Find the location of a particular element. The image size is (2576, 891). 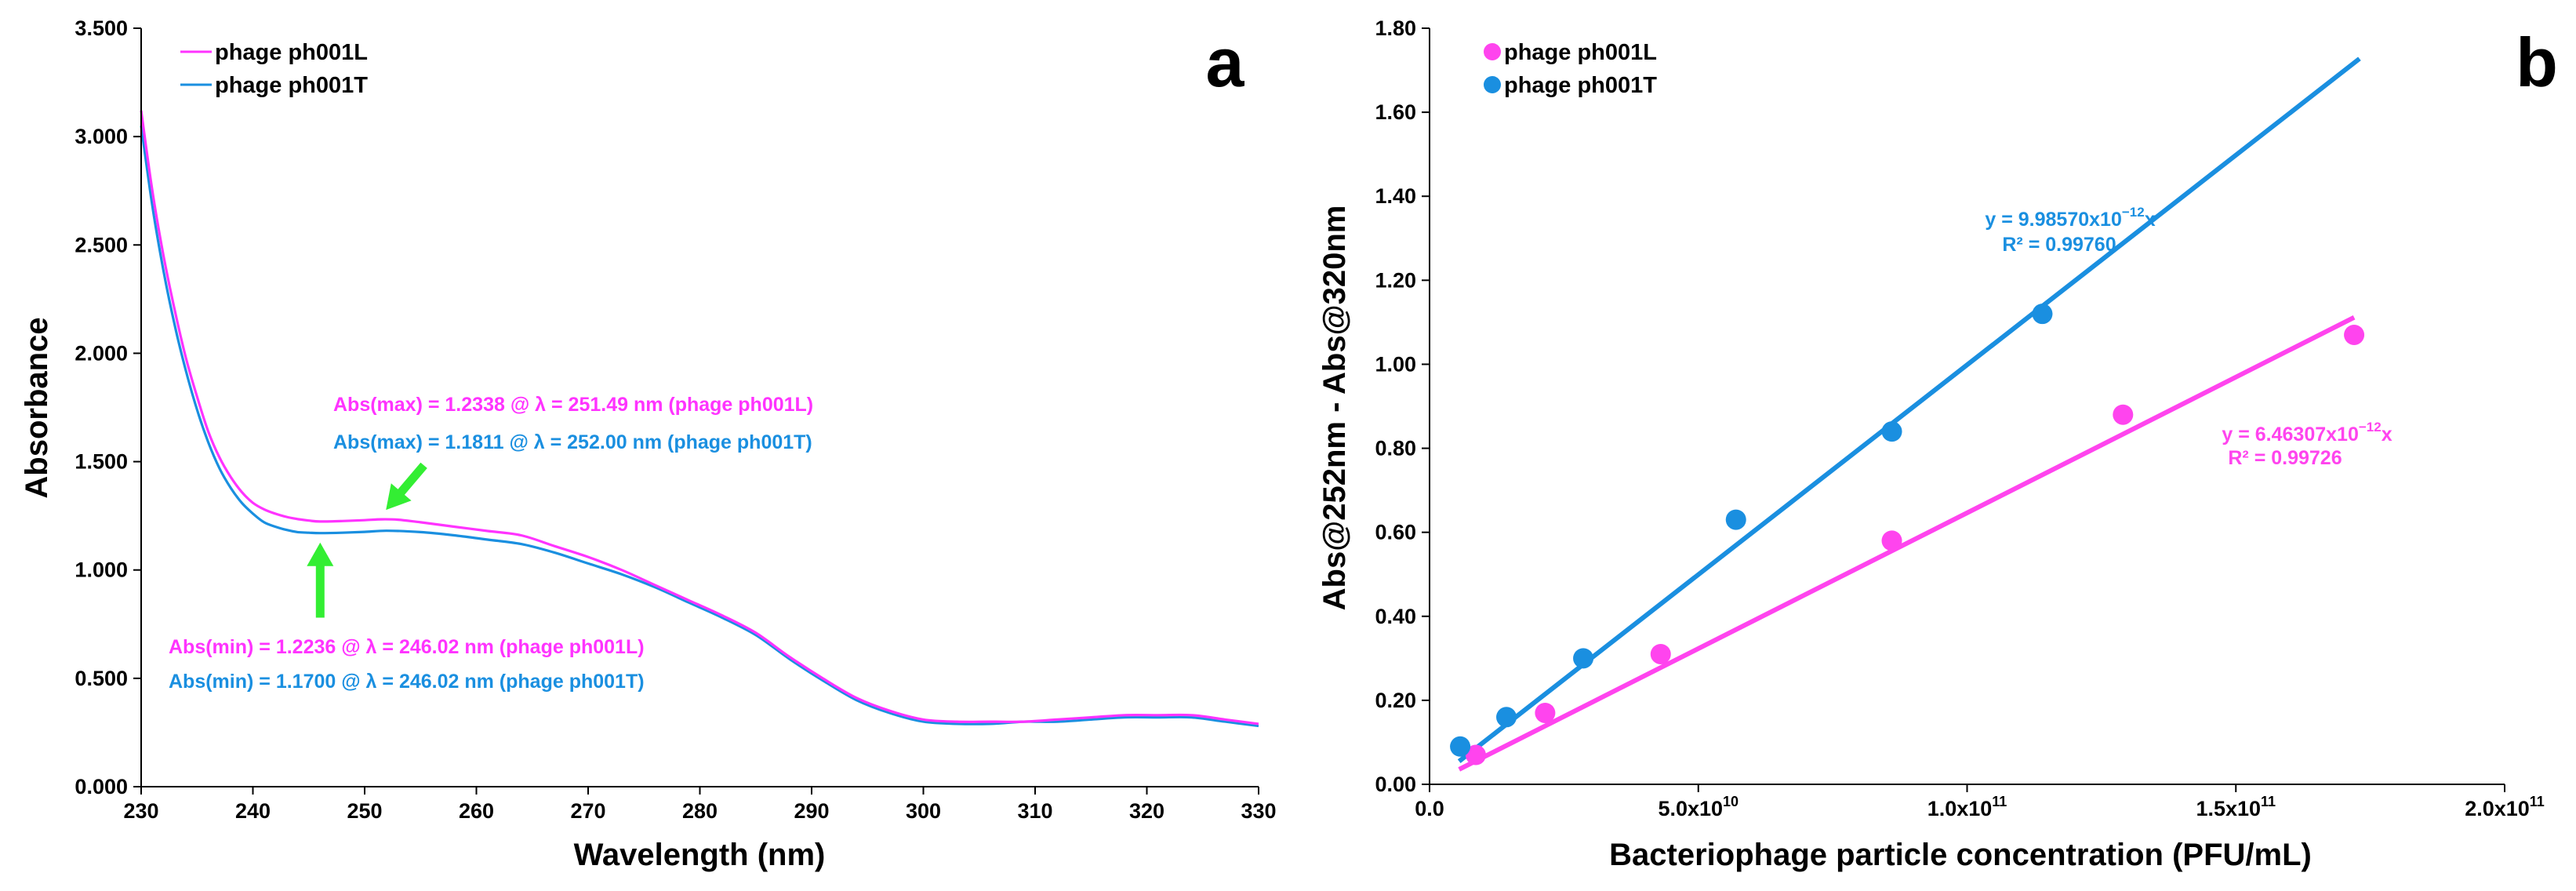

panel-a-y-axis-title: Absorbance is located at coordinates (37, 408).